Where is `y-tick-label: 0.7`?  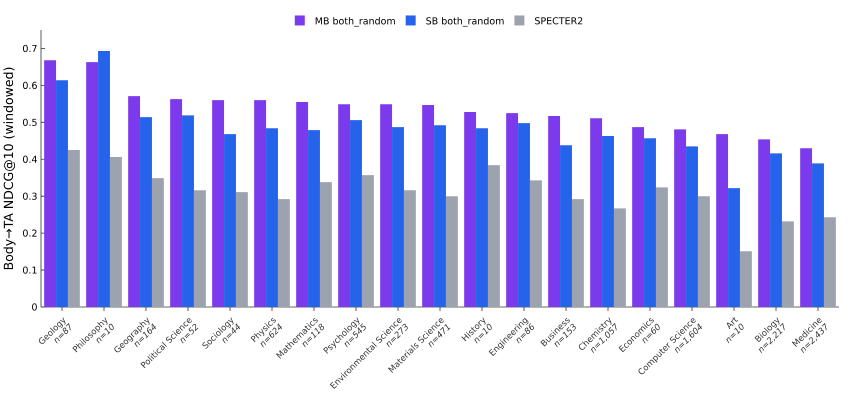 y-tick-label: 0.7 is located at coordinates (29, 48).